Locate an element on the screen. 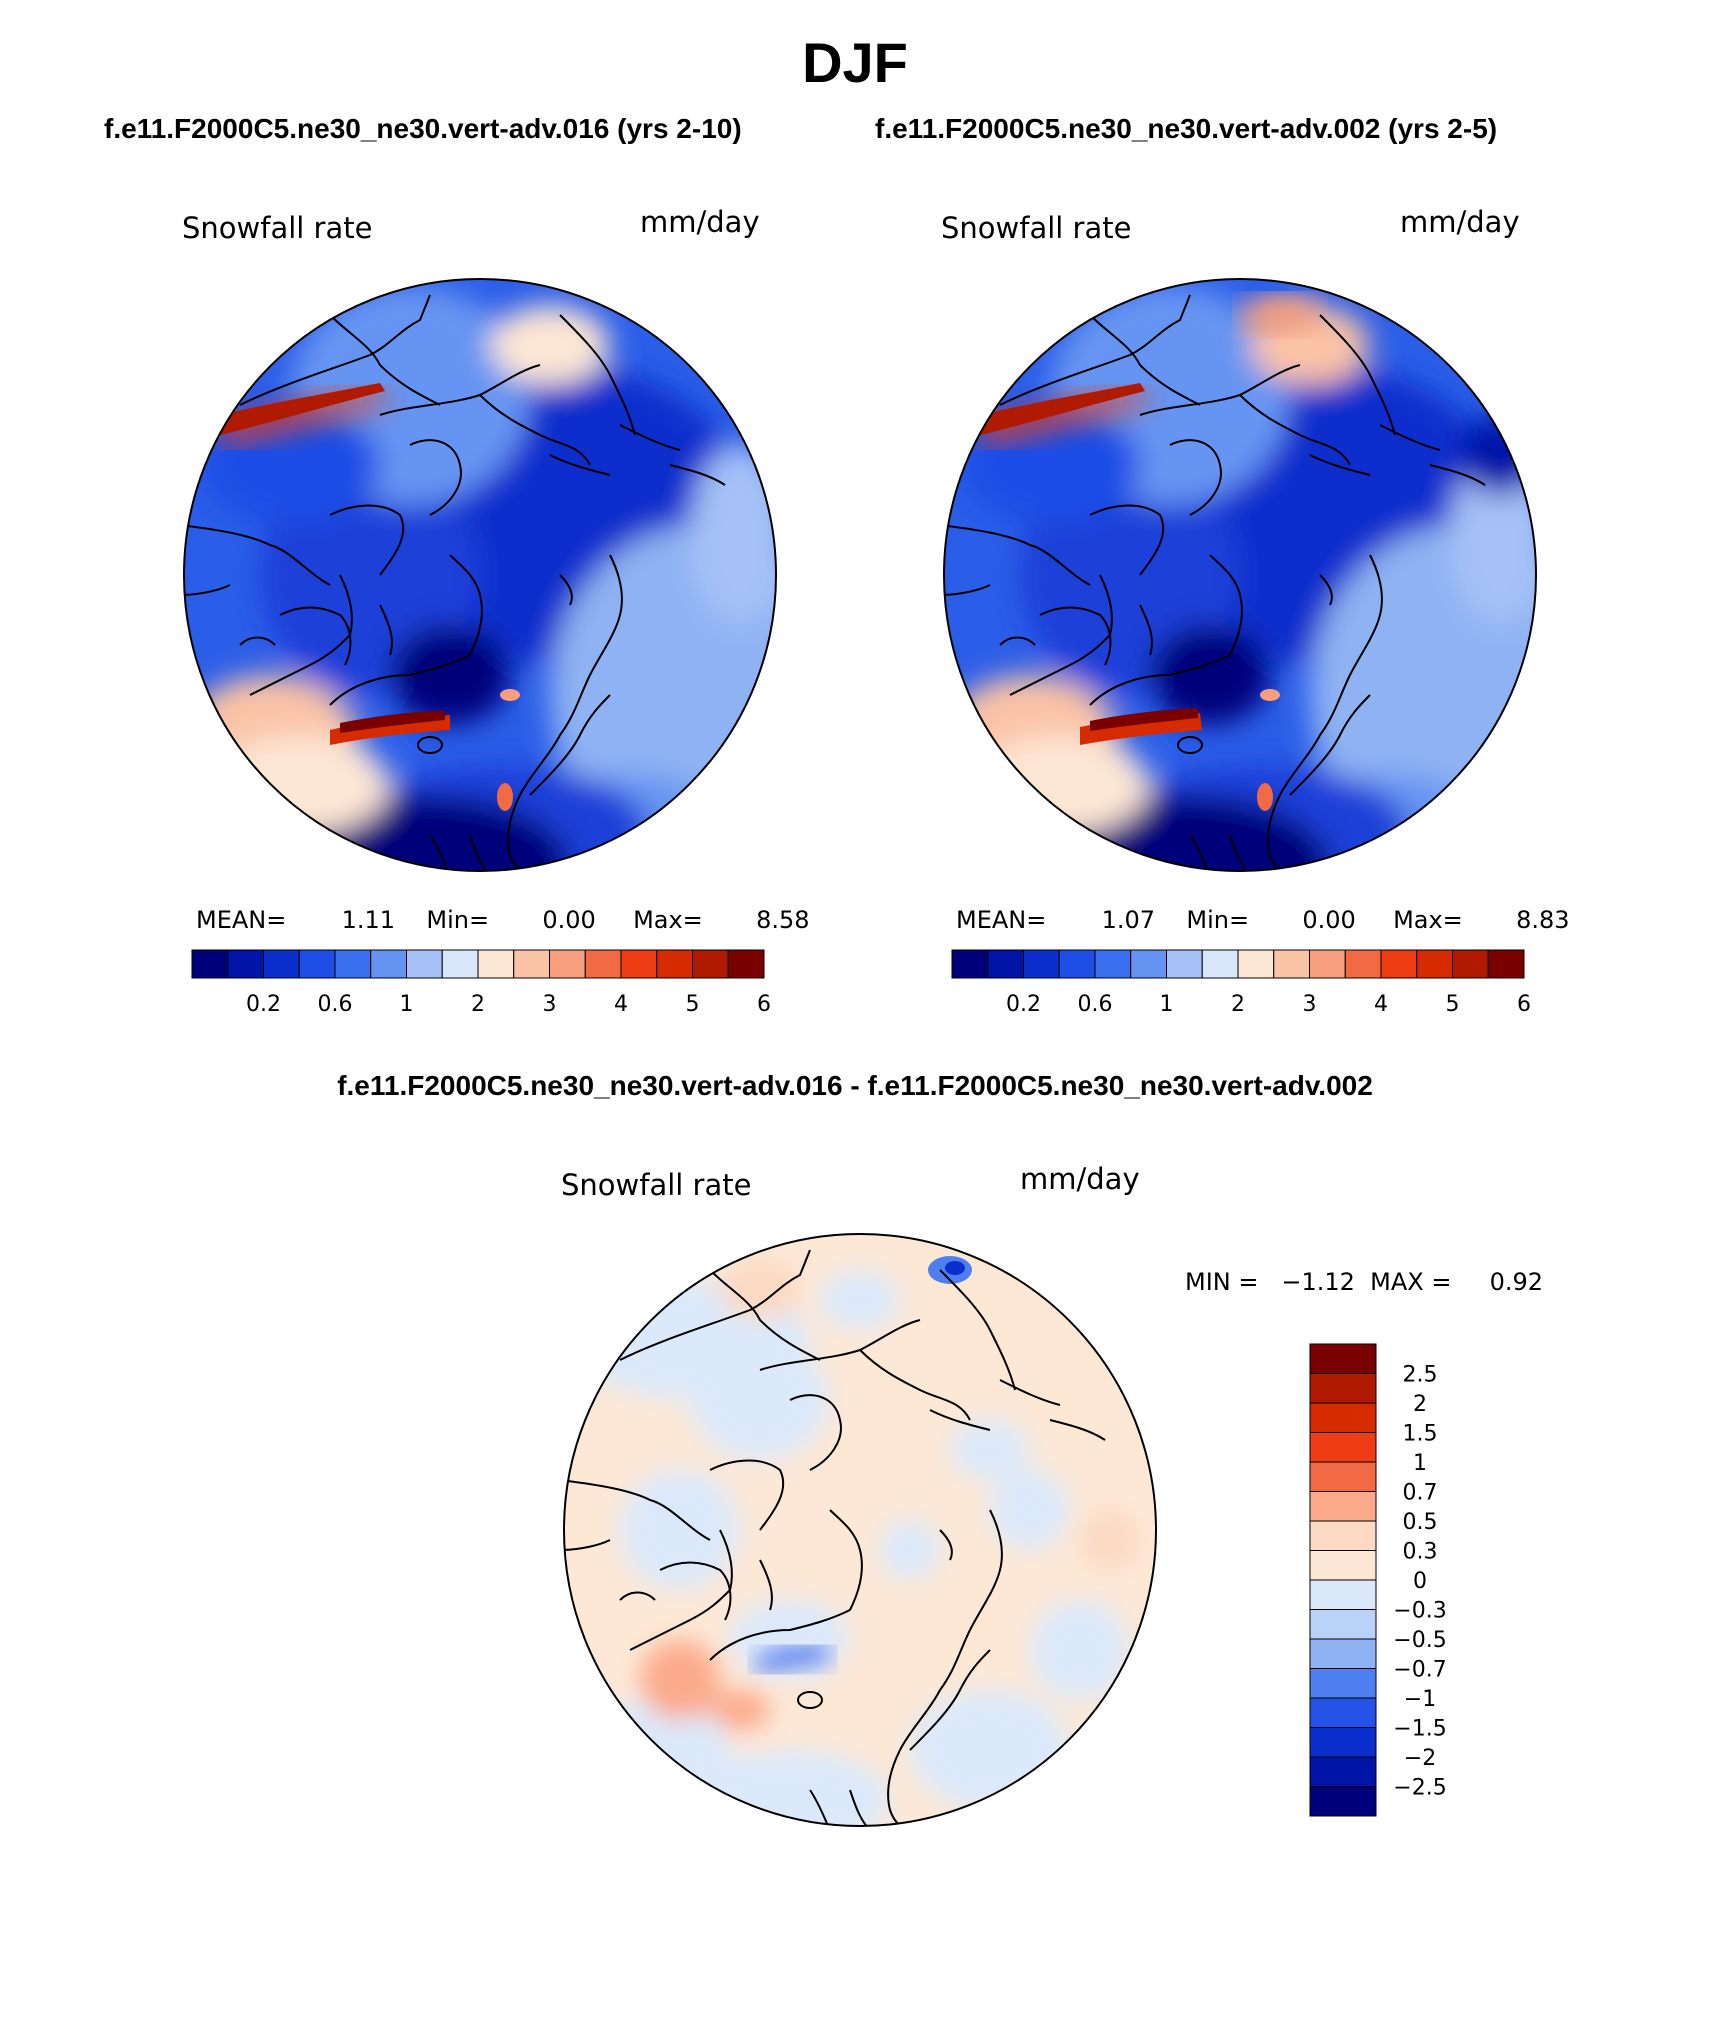 The width and height of the screenshot is (1710, 2041). panel1-mean-value: 1.11 is located at coordinates (368, 920).